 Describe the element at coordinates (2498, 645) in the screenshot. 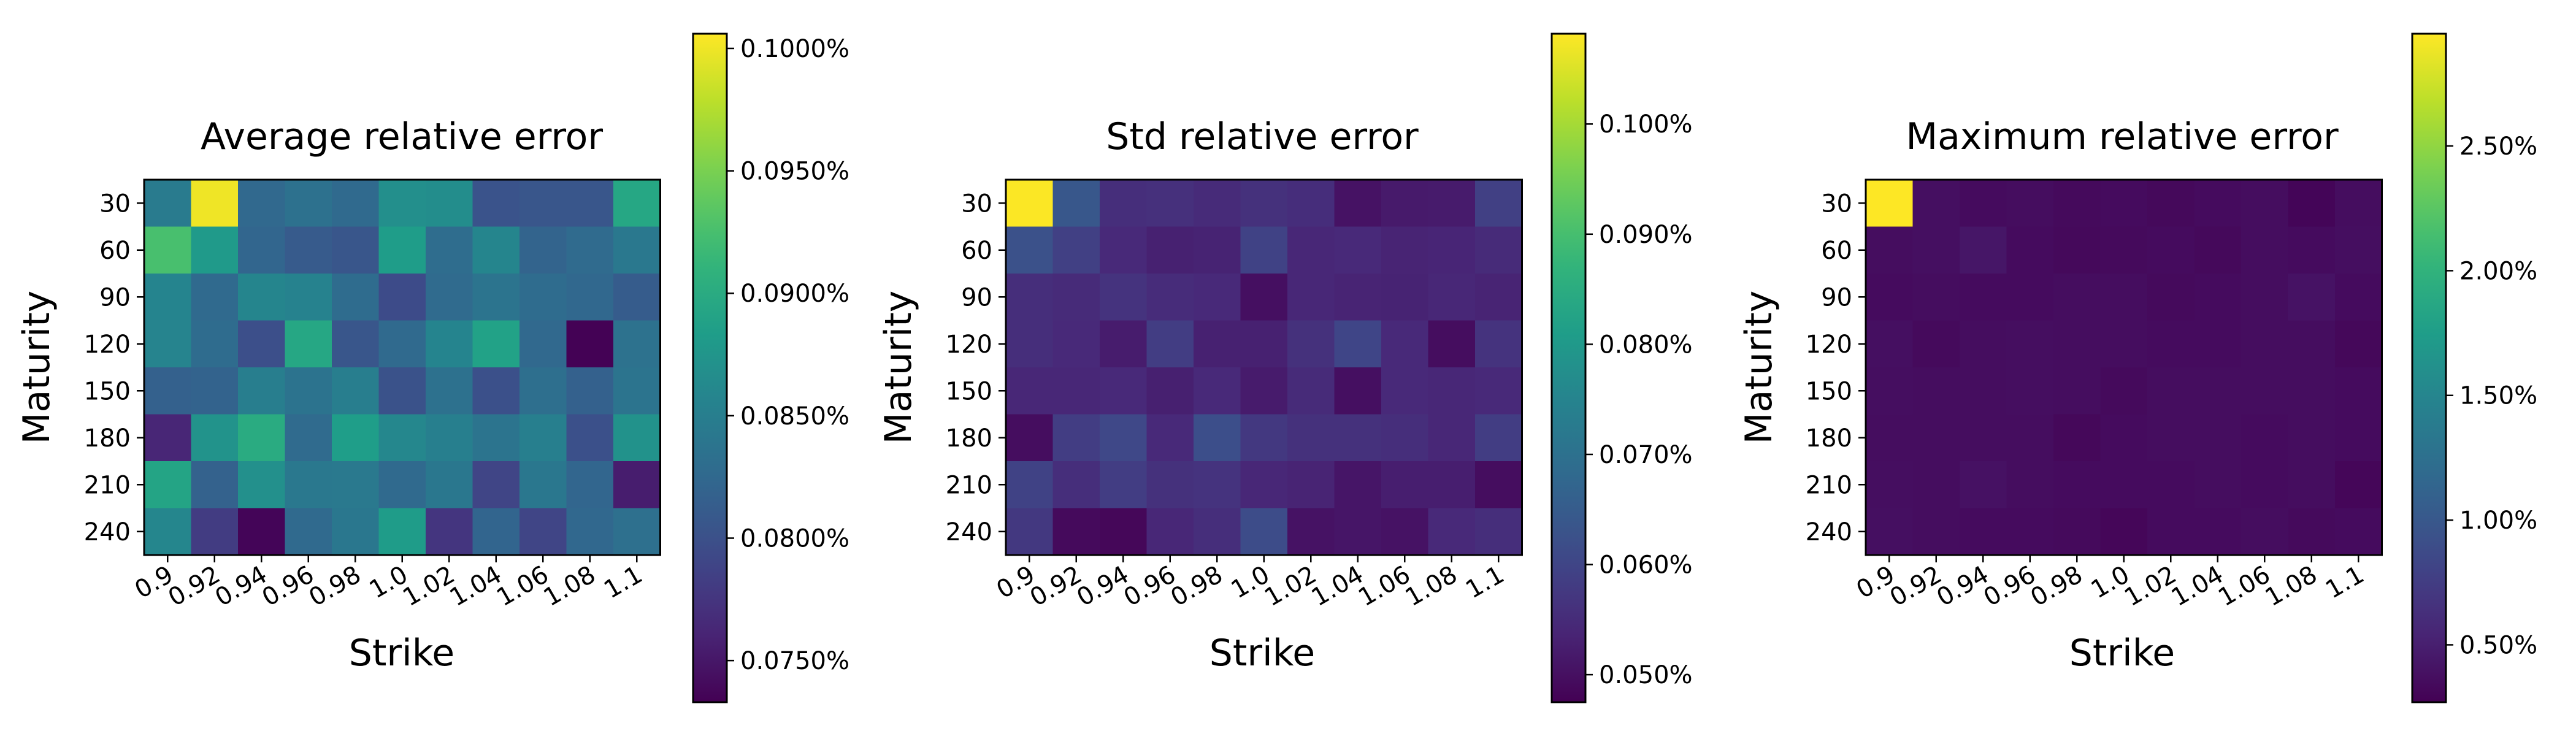

I see `colorbar-tick-label: 0.50%` at that location.